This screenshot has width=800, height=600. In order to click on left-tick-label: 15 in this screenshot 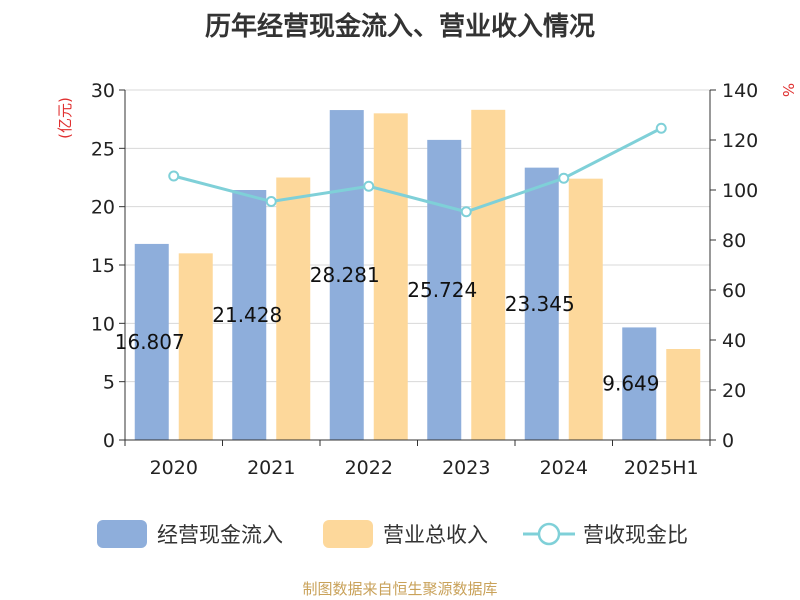, I will do `click(103, 266)`.